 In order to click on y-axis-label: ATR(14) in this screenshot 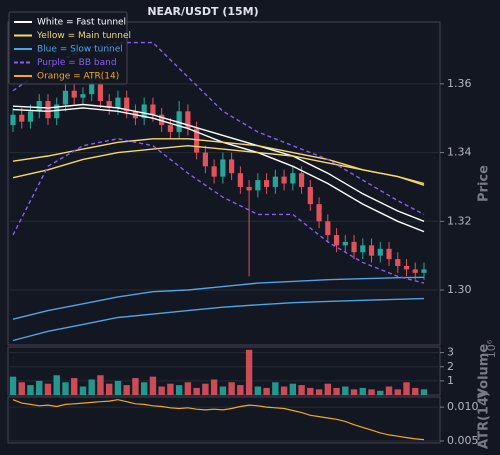, I will do `click(484, 420)`.